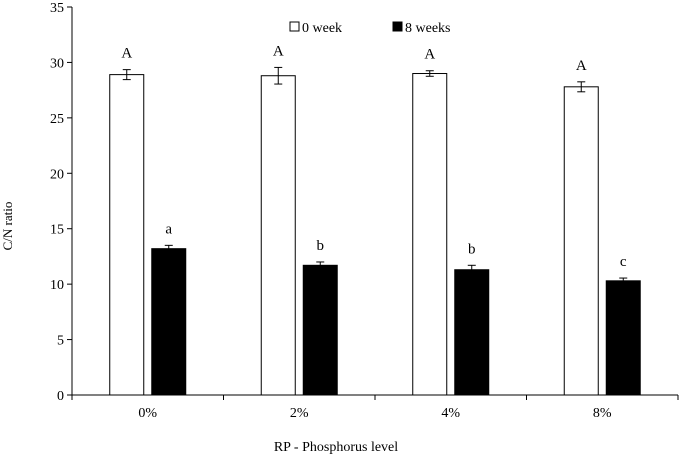 This screenshot has height=458, width=688. I want to click on legend-label: 8 weeks, so click(428, 28).